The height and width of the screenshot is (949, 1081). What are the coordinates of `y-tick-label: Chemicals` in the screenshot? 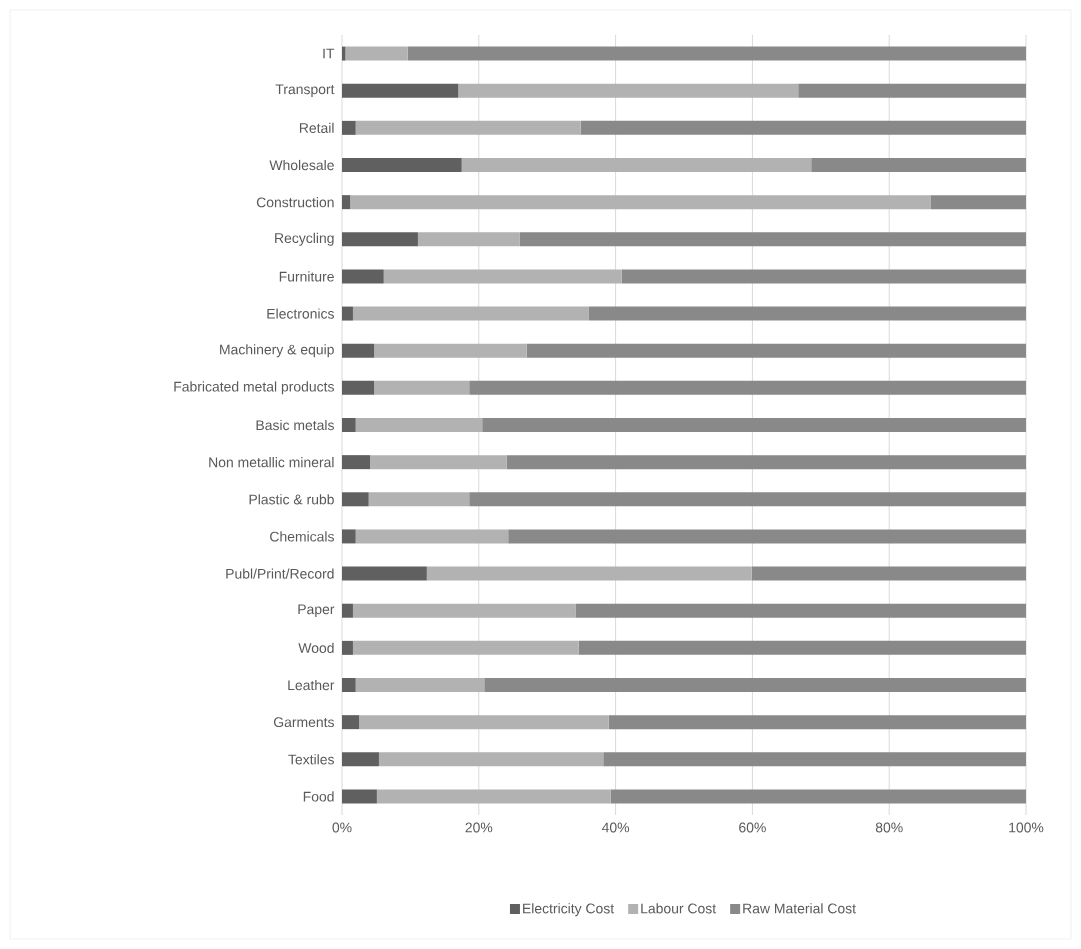 It's located at (302, 536).